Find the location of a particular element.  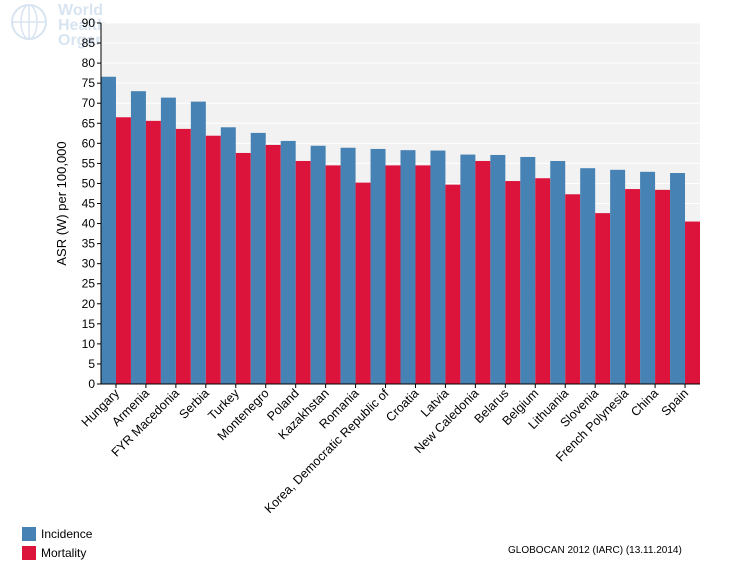

legend-swatch-incidence is located at coordinates (29, 533).